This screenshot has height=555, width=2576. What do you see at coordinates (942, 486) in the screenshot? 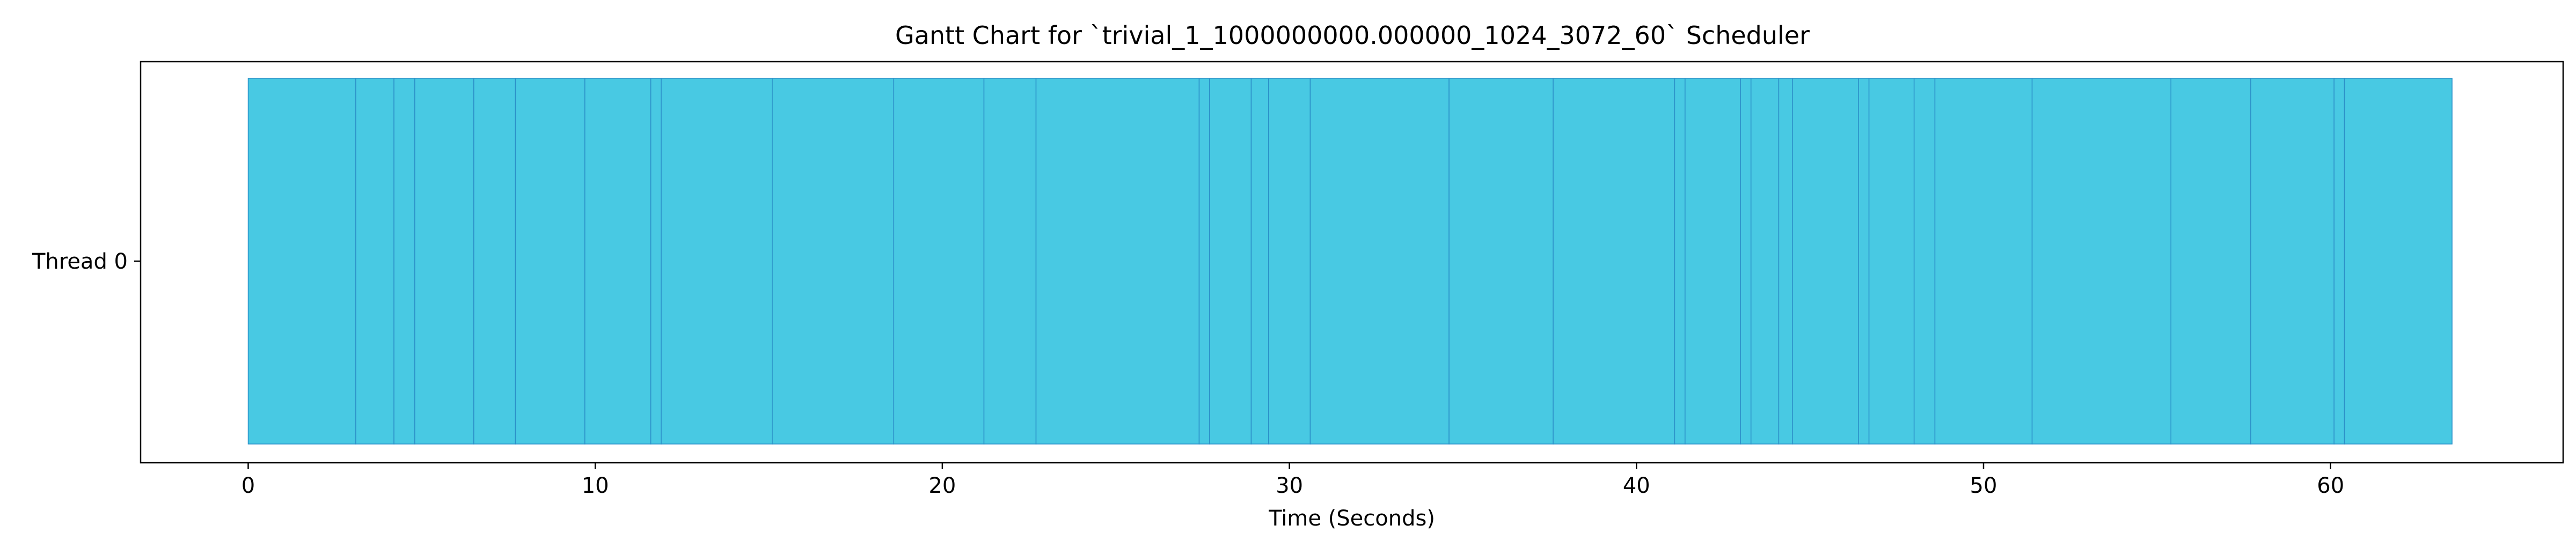
I see `x-tick-label: 20` at bounding box center [942, 486].